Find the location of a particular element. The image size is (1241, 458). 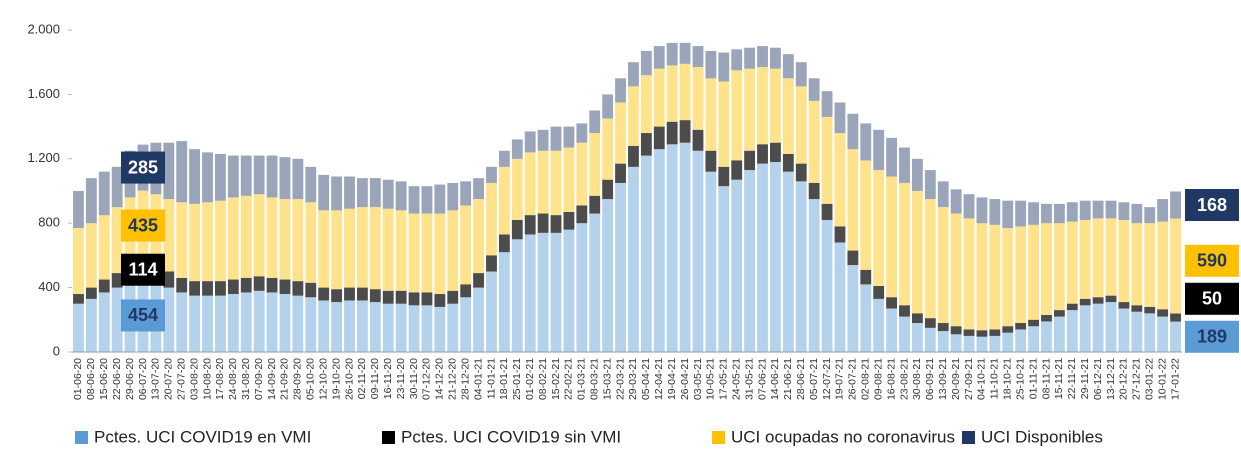

value-label: 168 is located at coordinates (1212, 205).